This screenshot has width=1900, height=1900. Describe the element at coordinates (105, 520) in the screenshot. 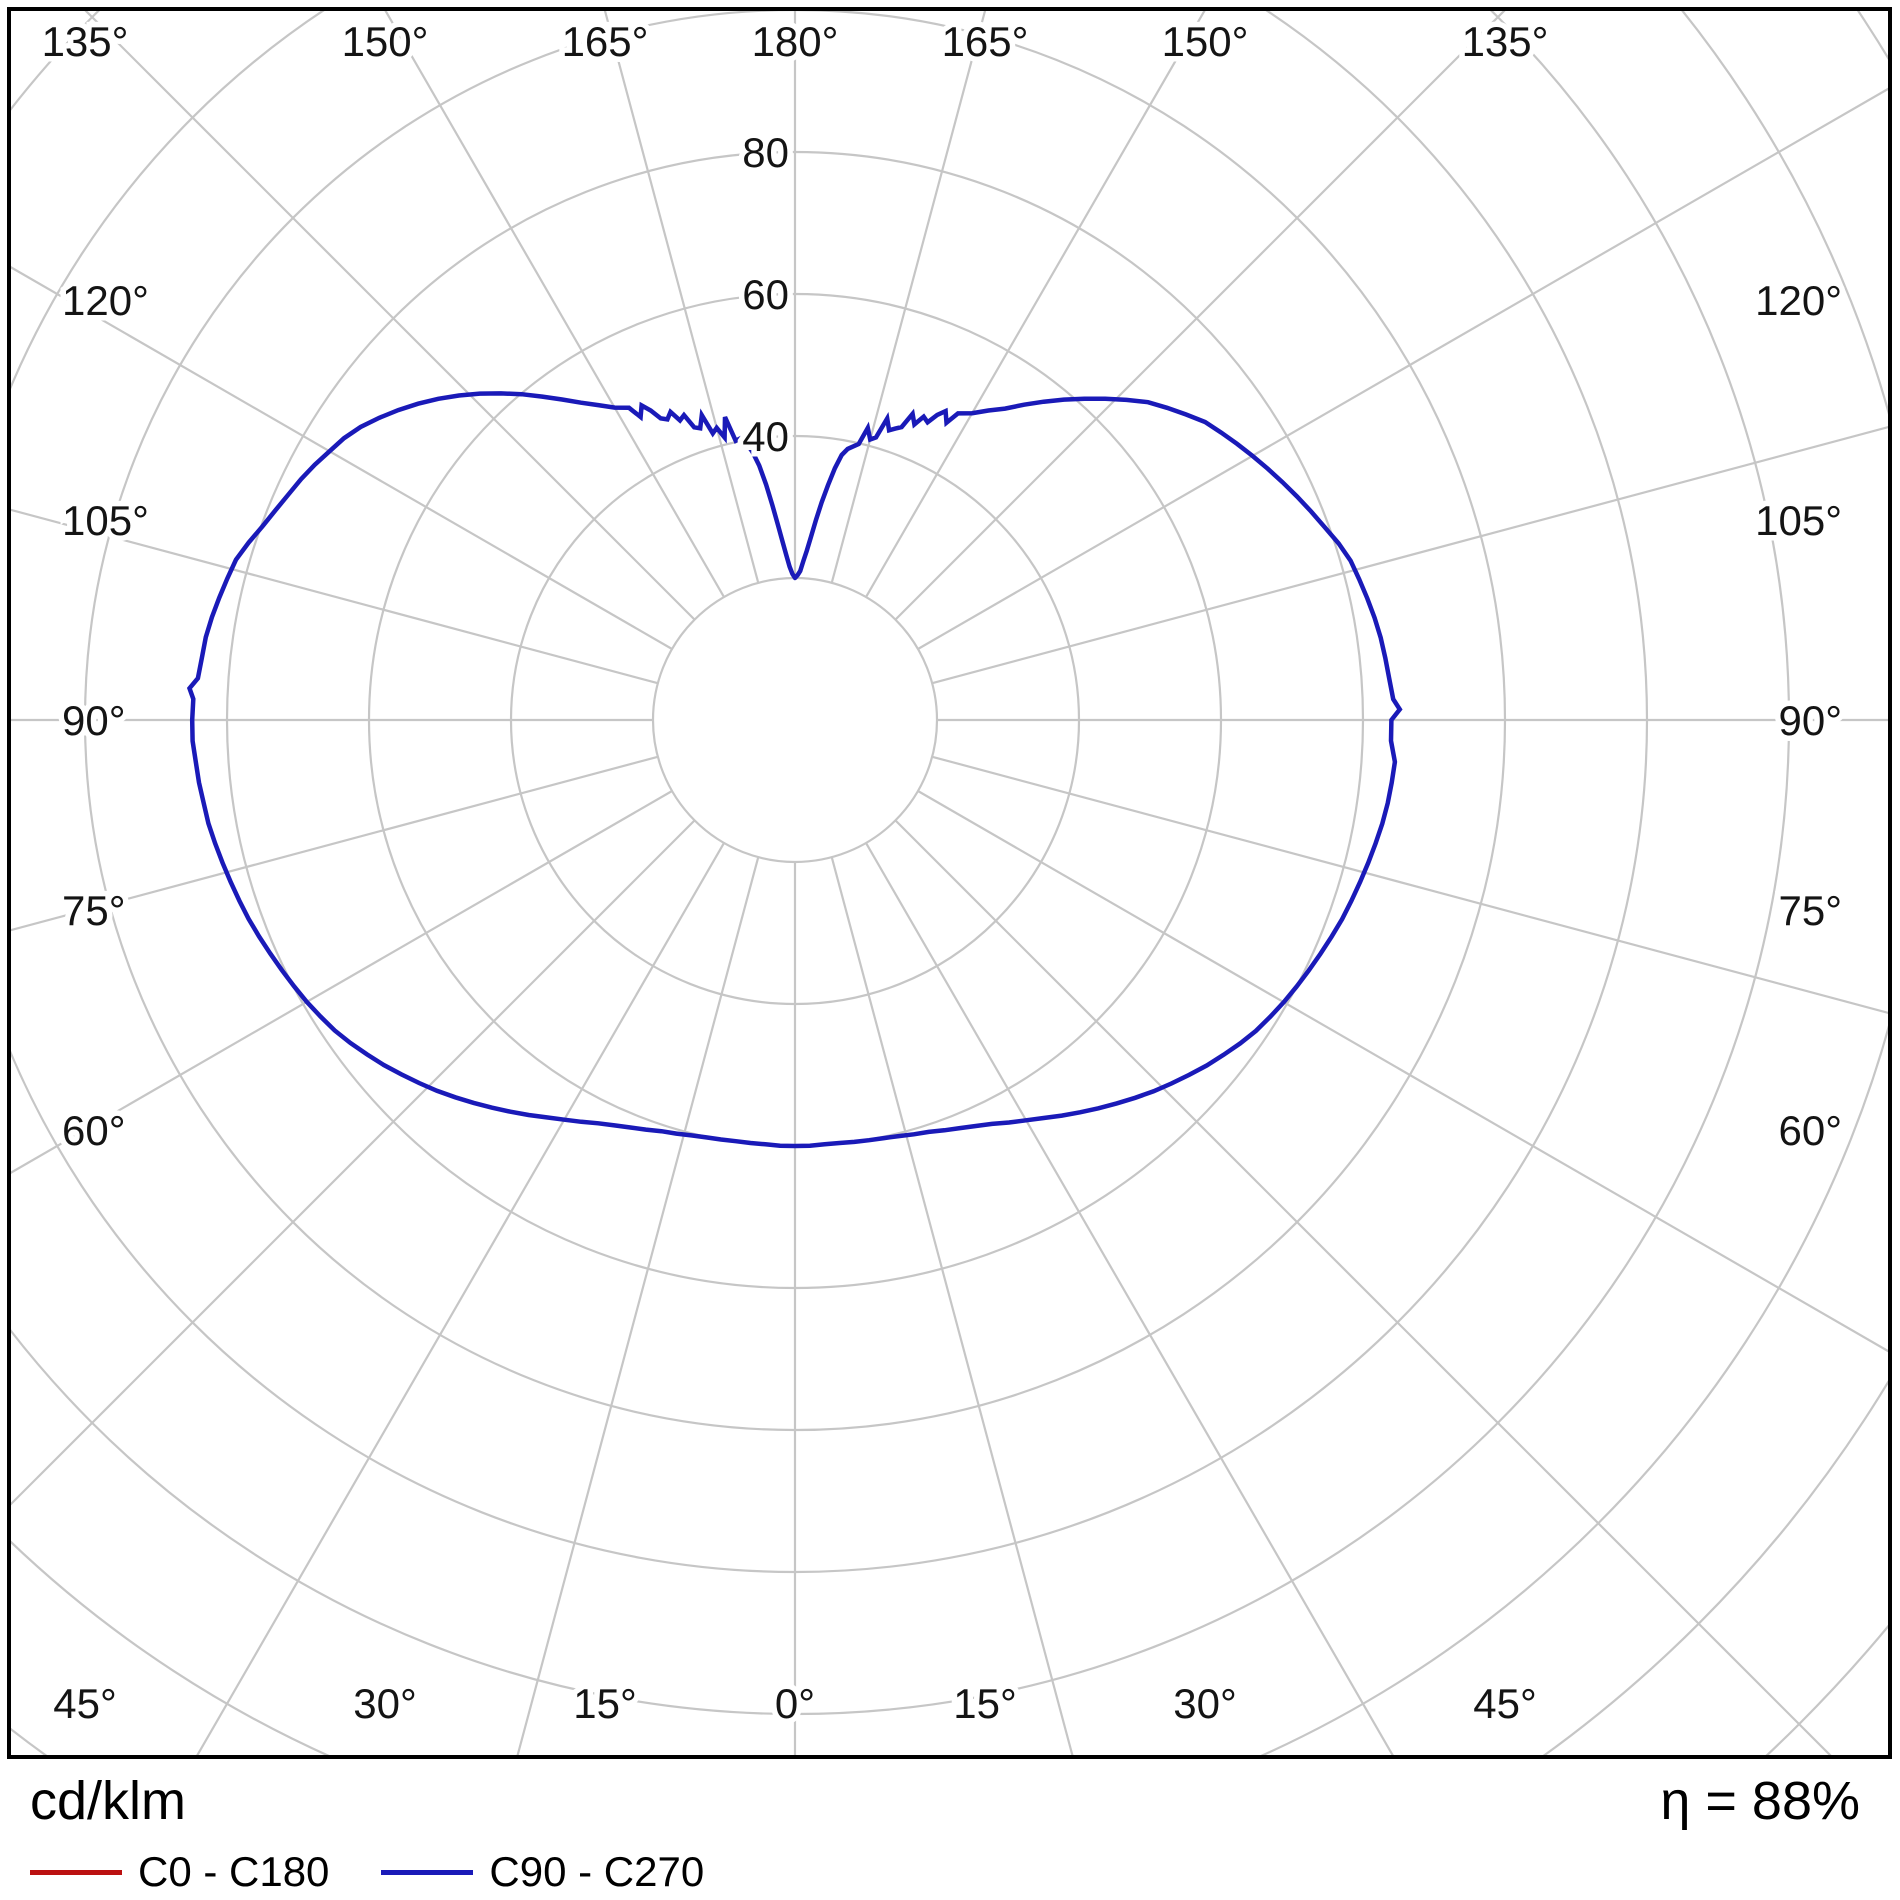

I see `angle-label-left-1: 105°` at that location.